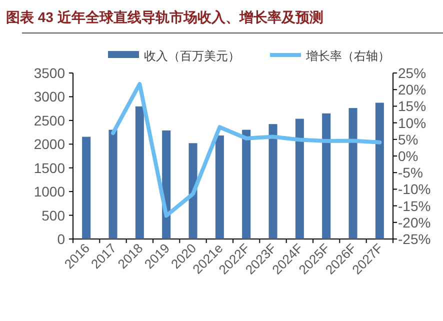  I want to click on y-tick-label: 2000, so click(50, 144).